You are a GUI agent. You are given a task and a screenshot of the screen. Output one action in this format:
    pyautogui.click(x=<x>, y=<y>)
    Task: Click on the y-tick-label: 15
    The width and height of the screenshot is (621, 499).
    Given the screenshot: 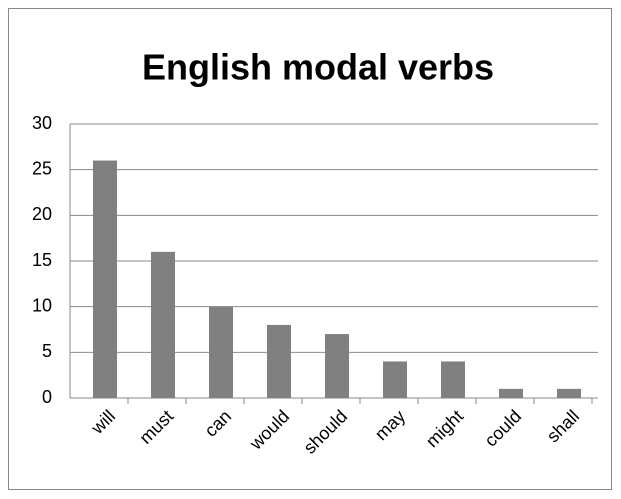 What is the action you would take?
    pyautogui.click(x=42, y=260)
    